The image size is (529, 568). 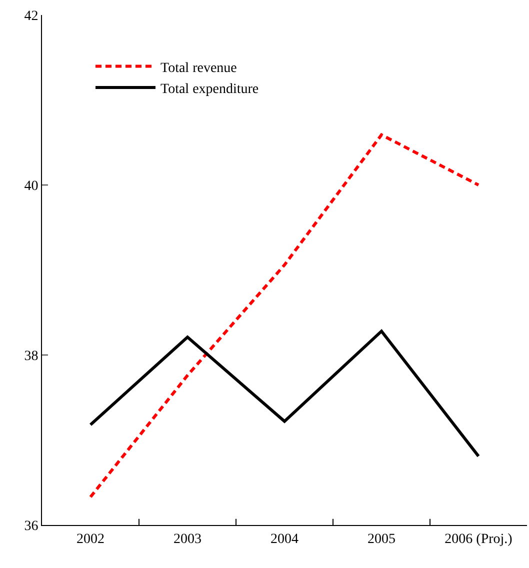 What do you see at coordinates (31, 186) in the screenshot?
I see `y-tick-label: 40` at bounding box center [31, 186].